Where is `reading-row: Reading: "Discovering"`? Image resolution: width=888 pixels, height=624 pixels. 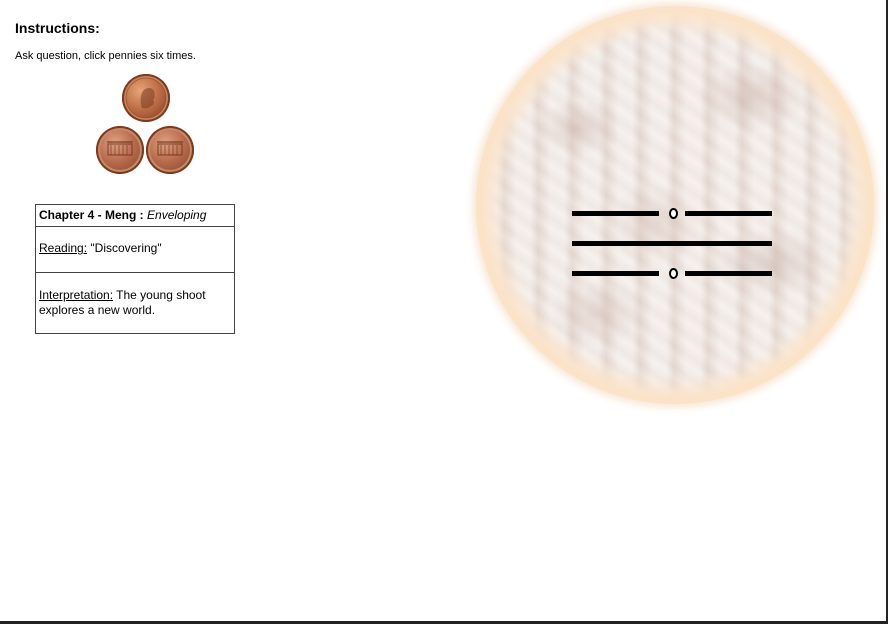
reading-row: Reading: "Discovering" is located at coordinates (135, 250).